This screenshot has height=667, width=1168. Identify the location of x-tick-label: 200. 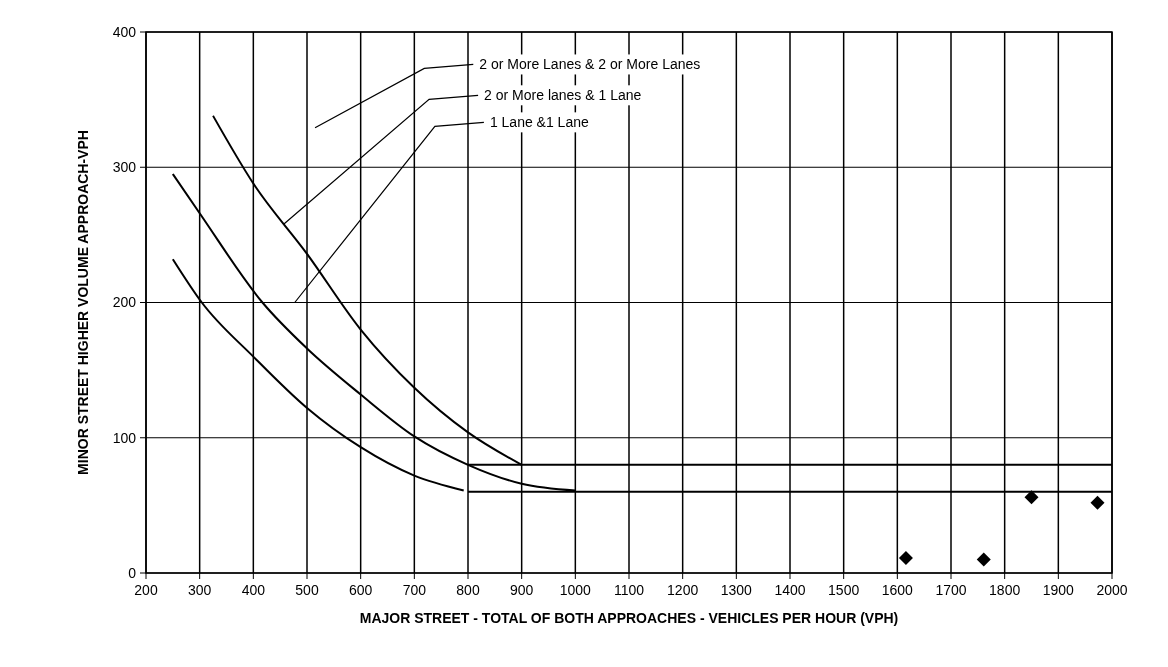
(146, 590).